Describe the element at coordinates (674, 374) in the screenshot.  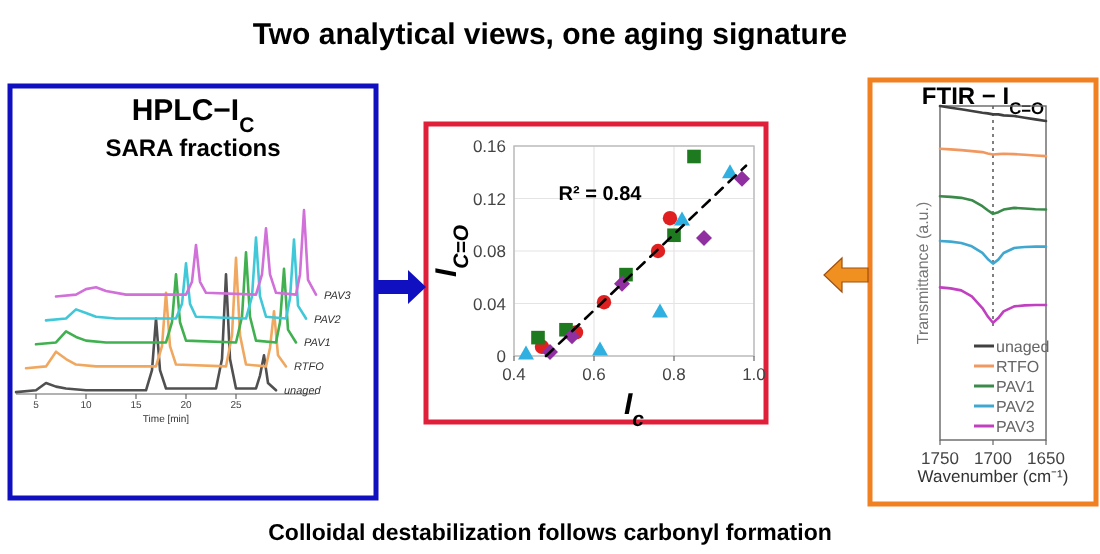
I see `x-tick-label: 0.8` at that location.